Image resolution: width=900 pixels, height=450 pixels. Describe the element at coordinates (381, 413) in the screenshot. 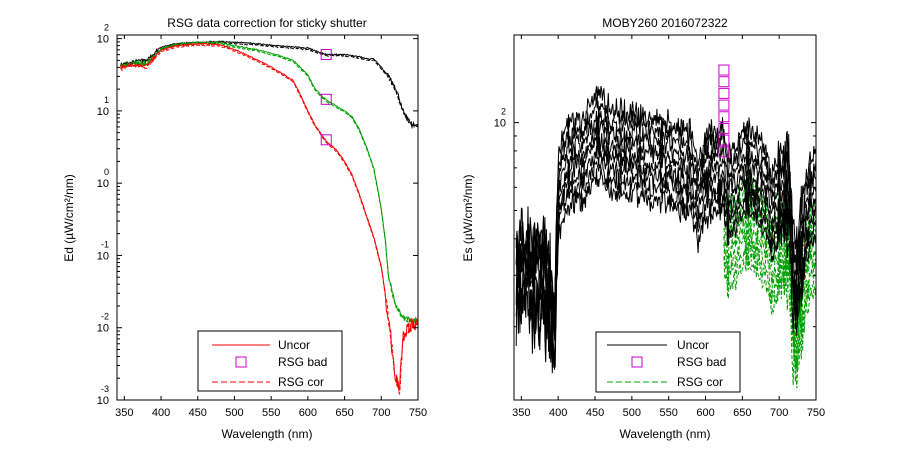

I see `left-x-tick-label: 700` at that location.